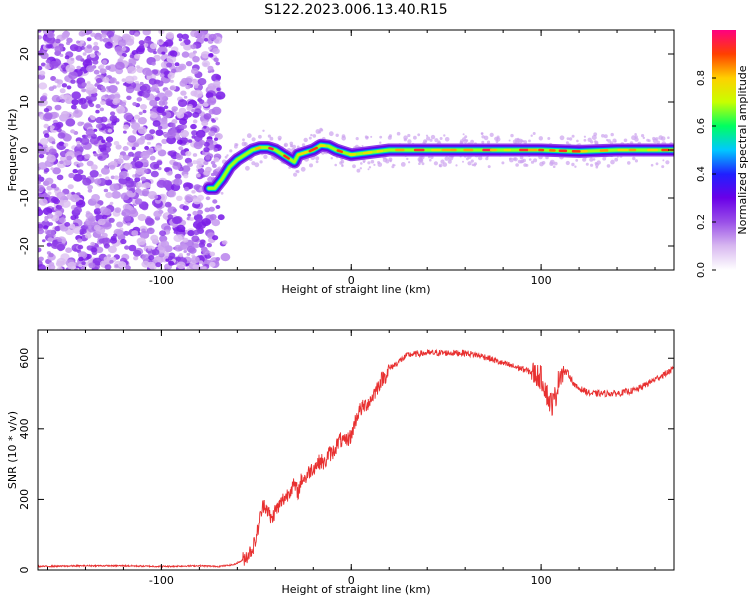 The image size is (750, 600). What do you see at coordinates (351, 280) in the screenshot?
I see `spectrogram-x-tick-label: 0` at bounding box center [351, 280].